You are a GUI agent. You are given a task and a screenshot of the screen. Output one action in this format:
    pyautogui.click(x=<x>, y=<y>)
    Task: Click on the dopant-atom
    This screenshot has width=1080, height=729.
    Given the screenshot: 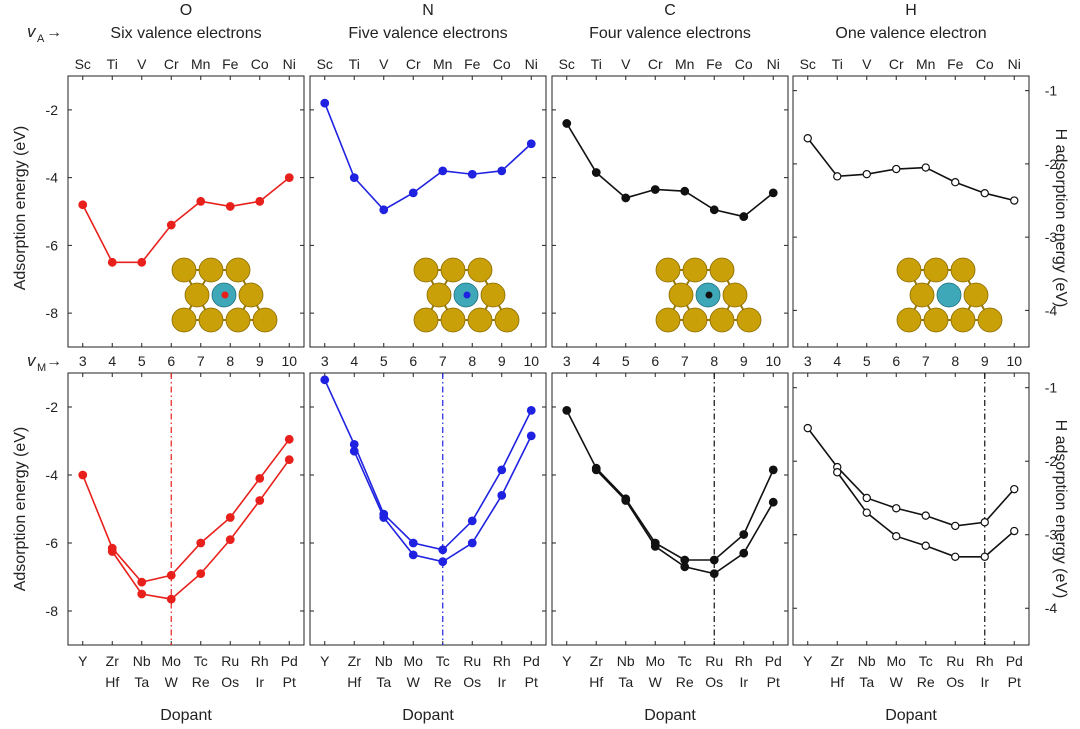 What is the action you would take?
    pyautogui.click(x=949, y=295)
    